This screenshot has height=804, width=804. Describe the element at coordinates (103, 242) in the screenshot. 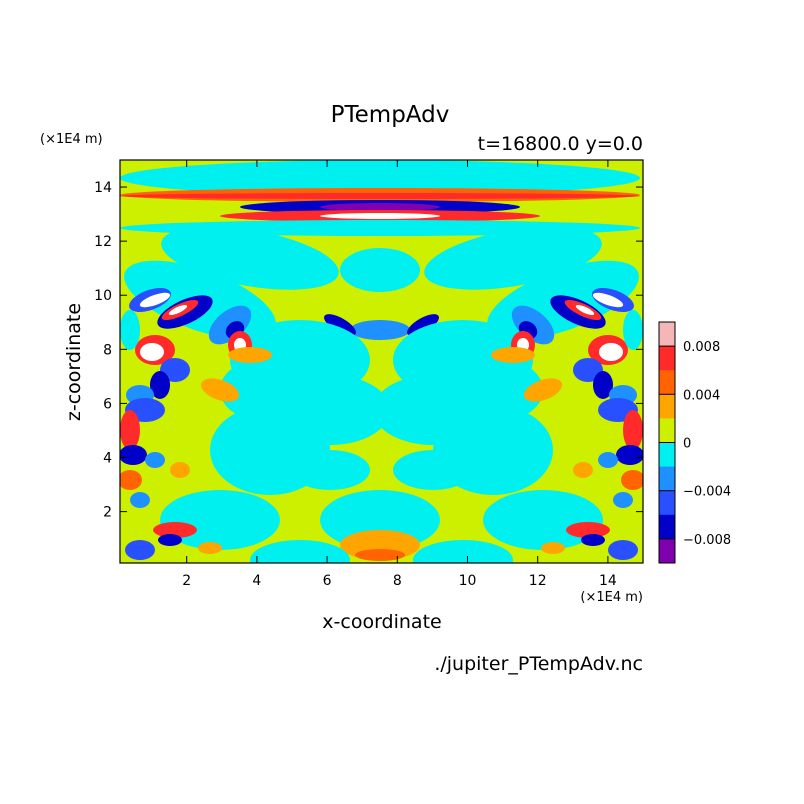

I see `y-tick-label: 12` at that location.